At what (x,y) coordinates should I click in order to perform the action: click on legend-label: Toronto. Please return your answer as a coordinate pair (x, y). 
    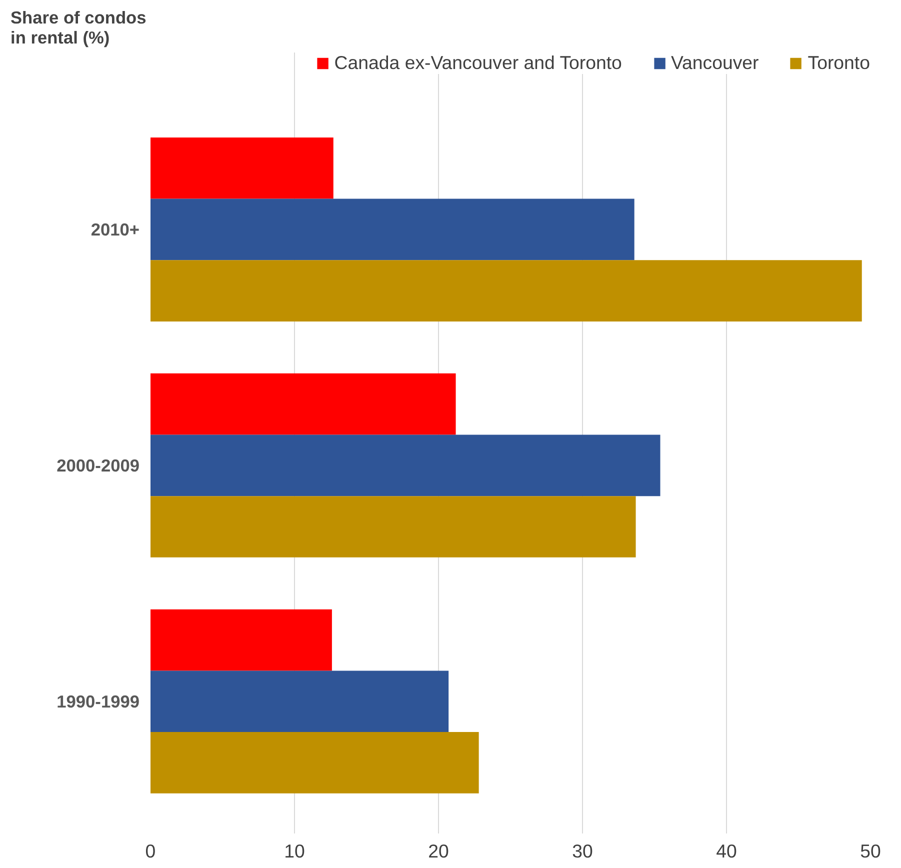
    Looking at the image, I should click on (839, 63).